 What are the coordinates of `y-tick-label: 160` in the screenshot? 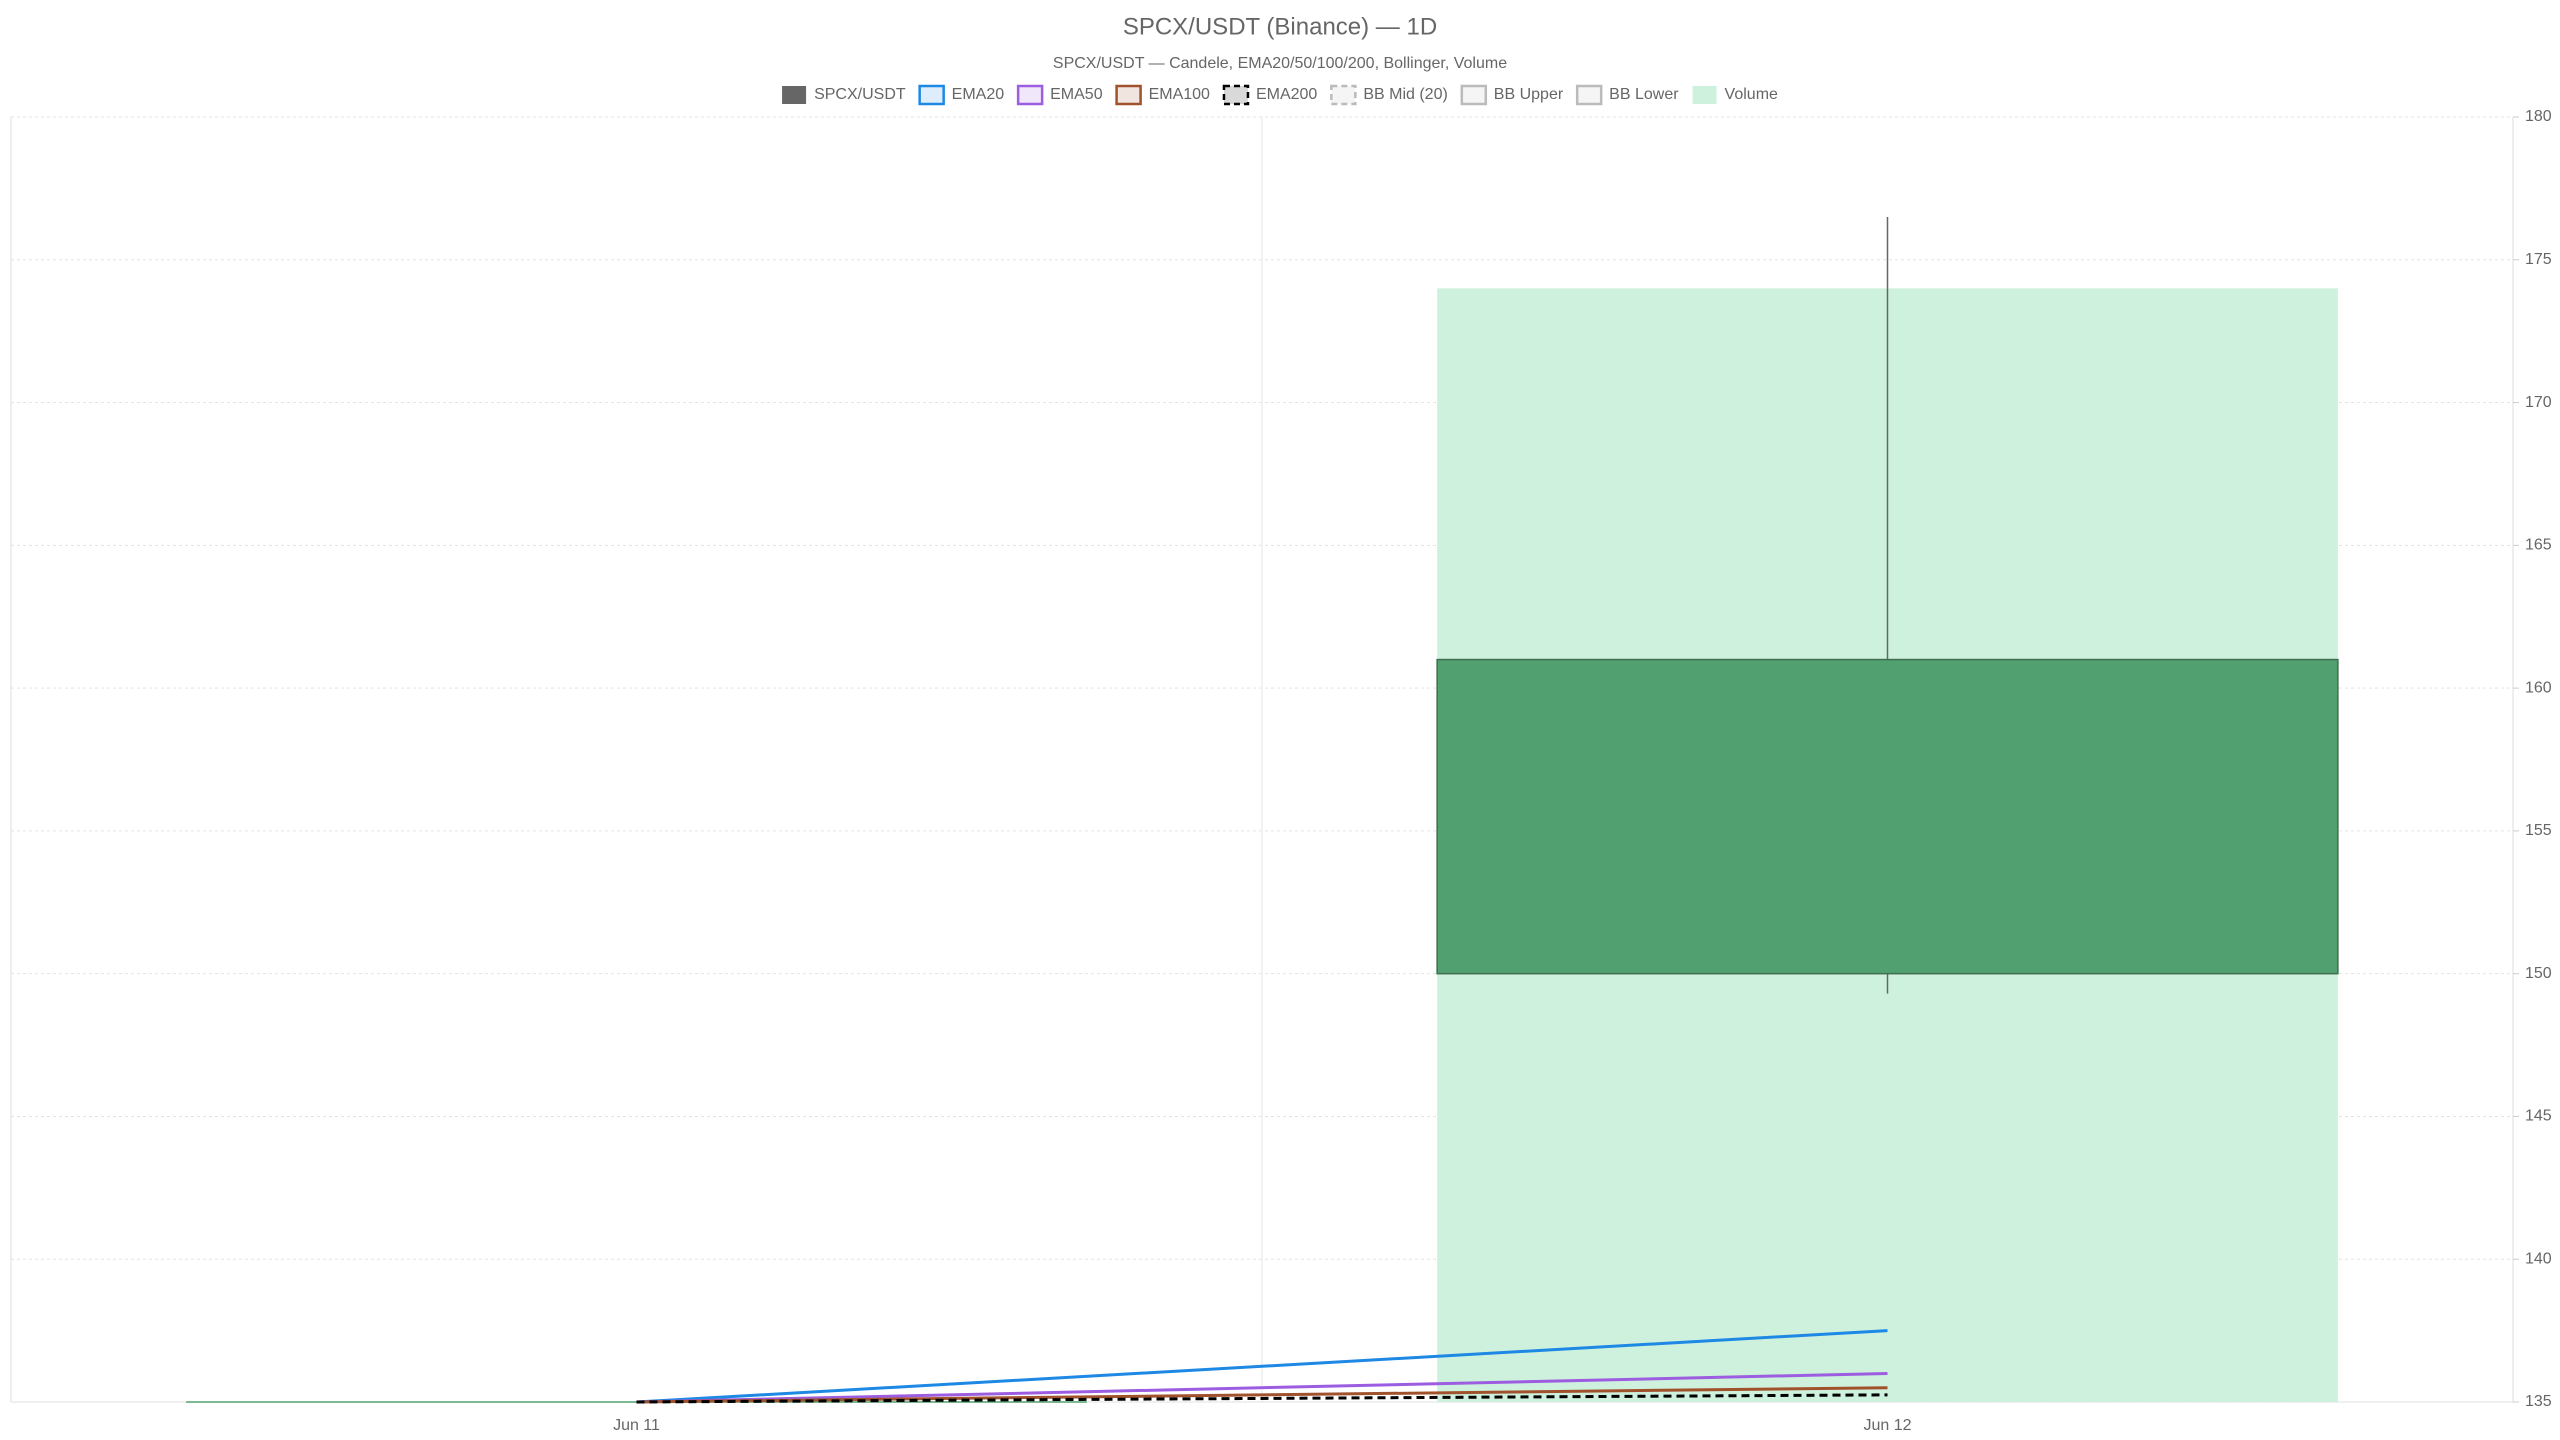 It's located at (2538, 687).